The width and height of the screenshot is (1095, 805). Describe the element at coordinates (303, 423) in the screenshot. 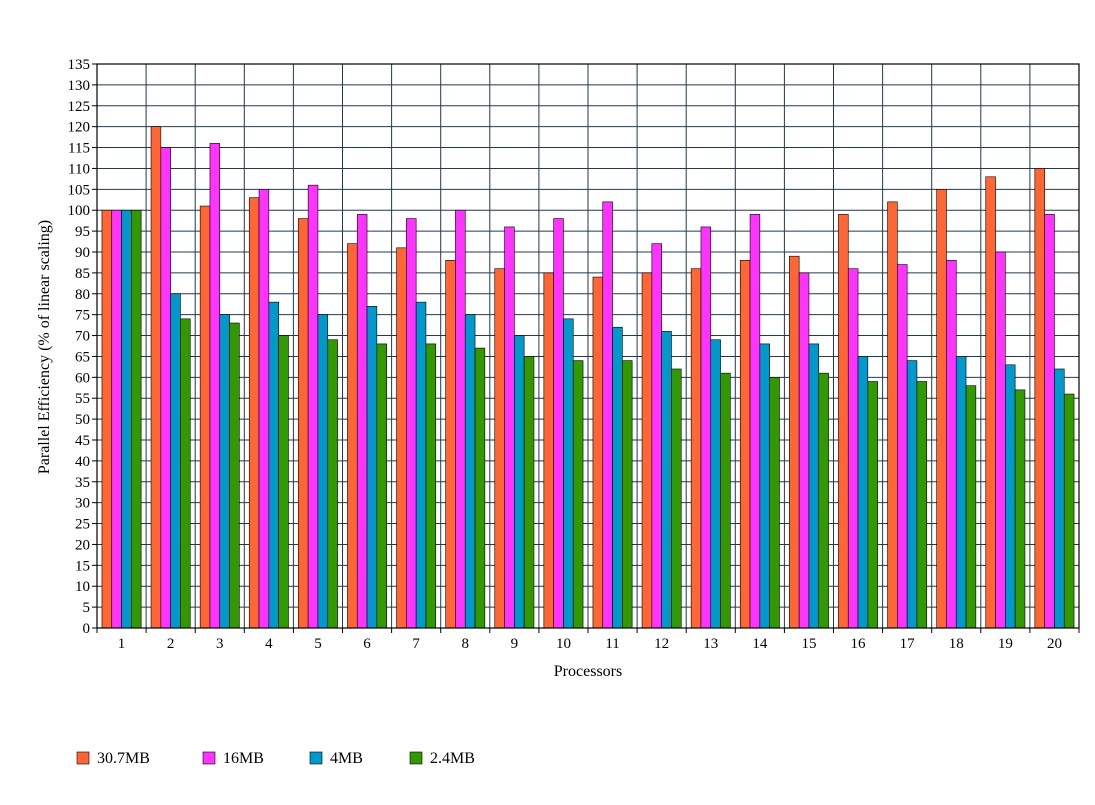

I see `bar-30.7MB-5` at that location.